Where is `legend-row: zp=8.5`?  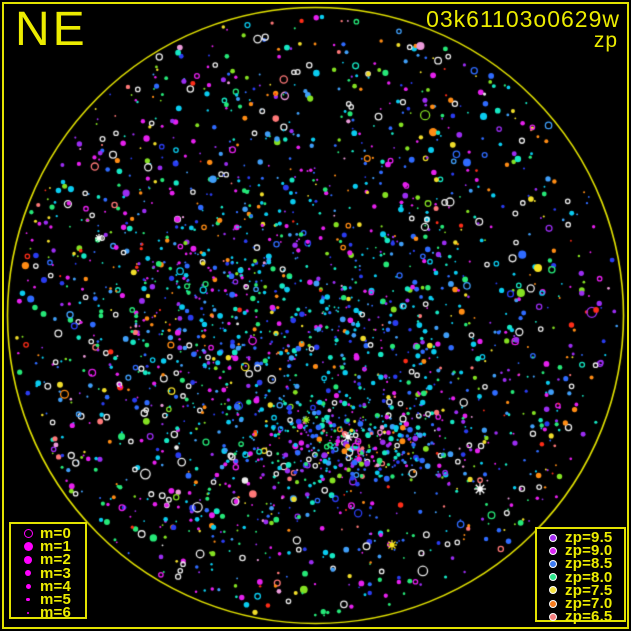
legend-row: zp=8.5 is located at coordinates (582, 564).